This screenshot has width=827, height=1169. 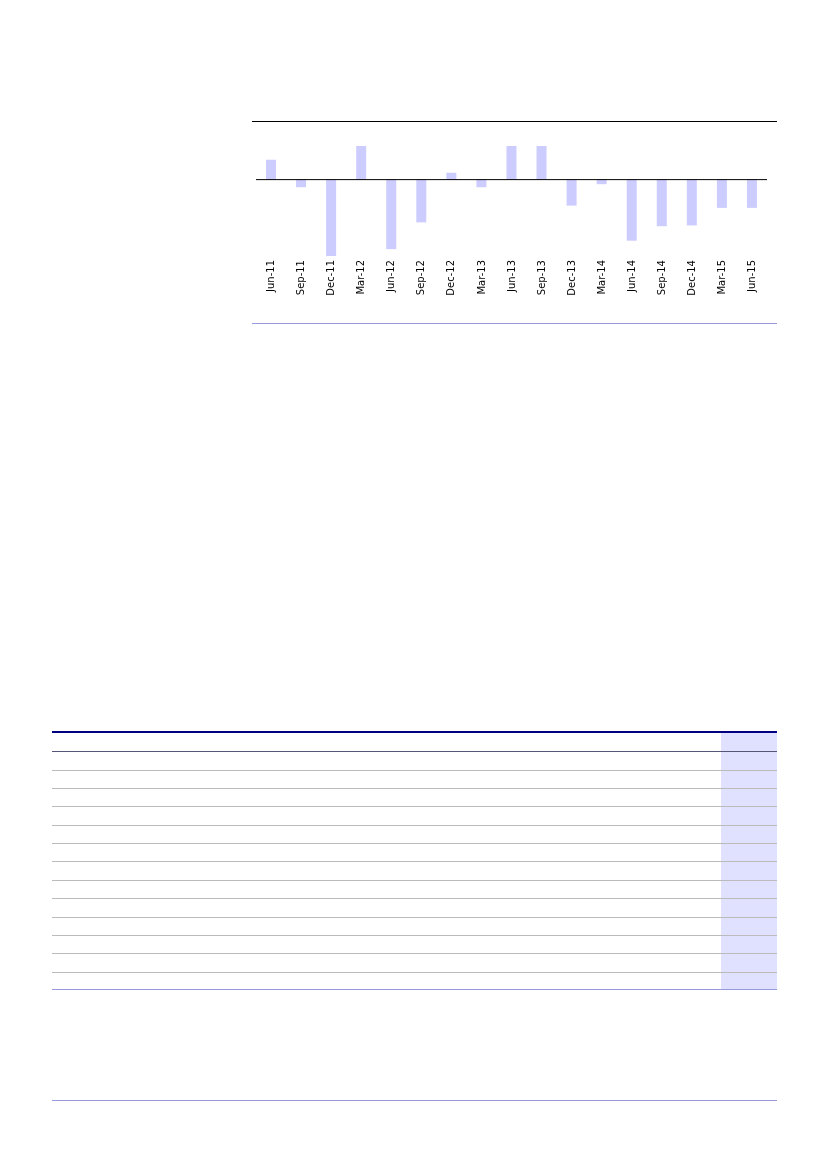 What do you see at coordinates (541, 278) in the screenshot?
I see `x-tick-label: Sep-13` at bounding box center [541, 278].